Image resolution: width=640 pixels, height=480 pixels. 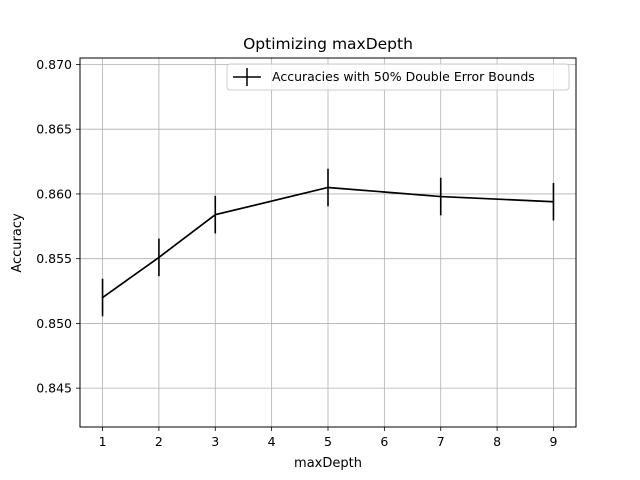 What do you see at coordinates (17, 243) in the screenshot?
I see `y-axis-label: Accuracy` at bounding box center [17, 243].